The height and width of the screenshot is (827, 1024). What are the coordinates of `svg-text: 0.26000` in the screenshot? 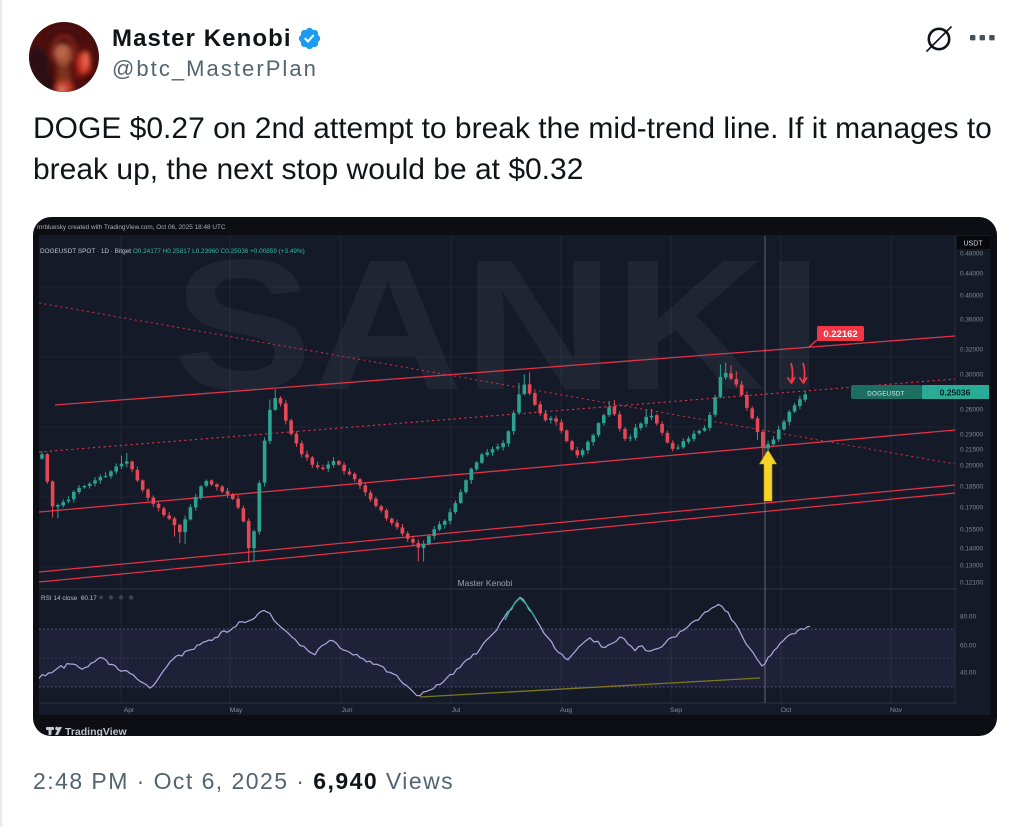 It's located at (972, 410).